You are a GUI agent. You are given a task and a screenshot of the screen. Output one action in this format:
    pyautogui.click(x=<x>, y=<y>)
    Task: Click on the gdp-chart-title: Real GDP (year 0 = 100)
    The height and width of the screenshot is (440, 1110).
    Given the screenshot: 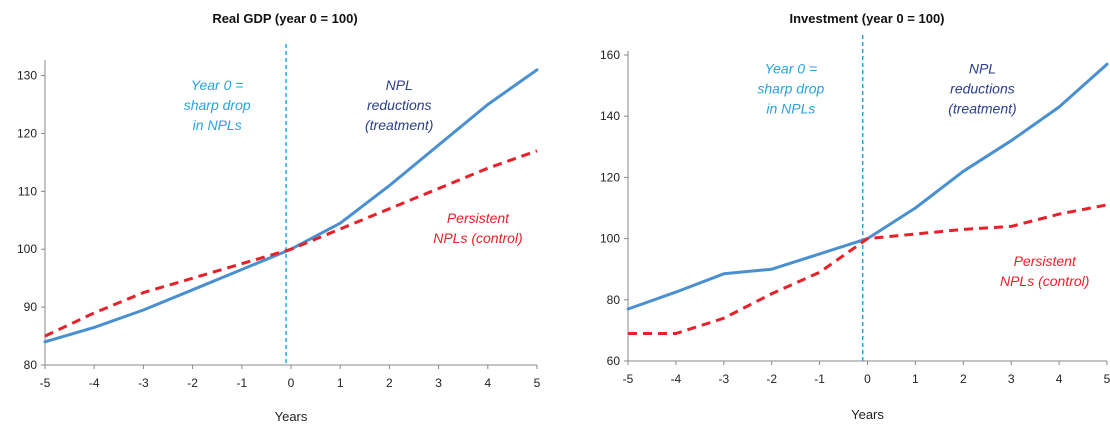 What is the action you would take?
    pyautogui.click(x=284, y=18)
    